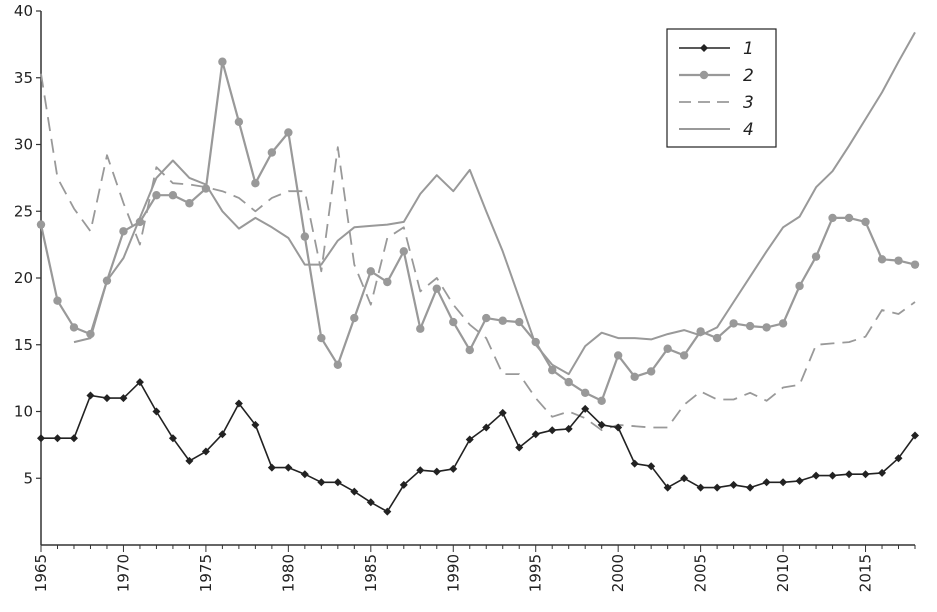 The width and height of the screenshot is (937, 612). I want to click on y-tick-label: 40, so click(23, 11).